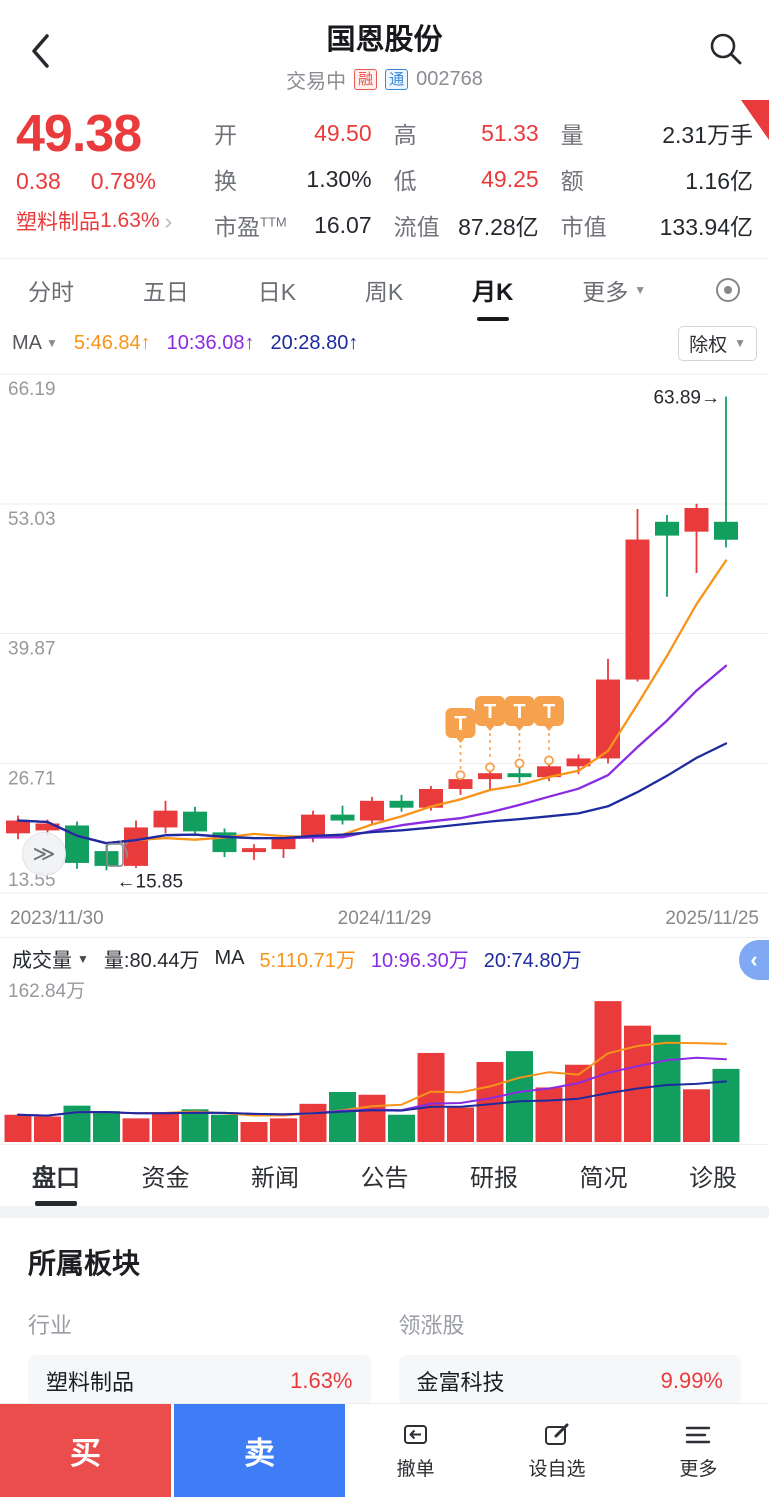  What do you see at coordinates (165, 1178) in the screenshot?
I see `tab-资金: 资金` at bounding box center [165, 1178].